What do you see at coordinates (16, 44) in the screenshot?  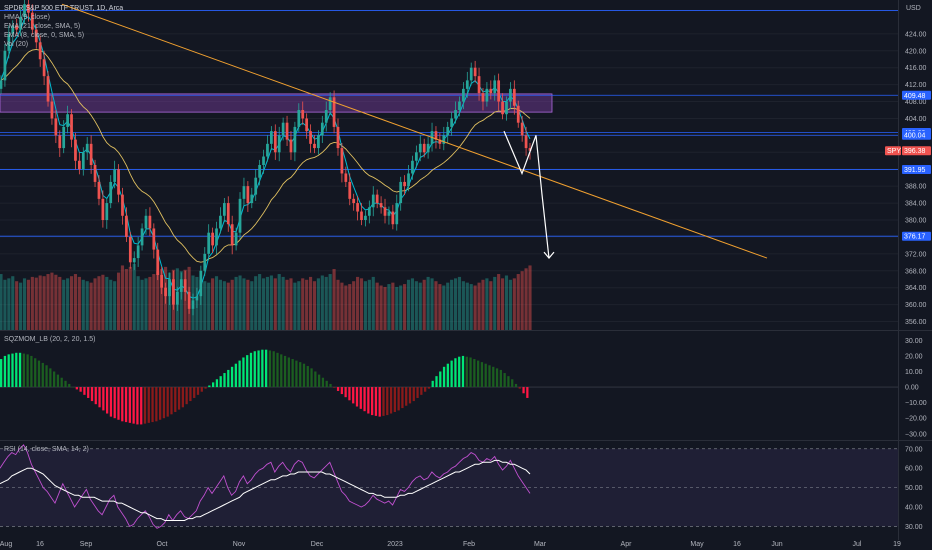 I see `legend-volume: Vol (20)` at bounding box center [16, 44].